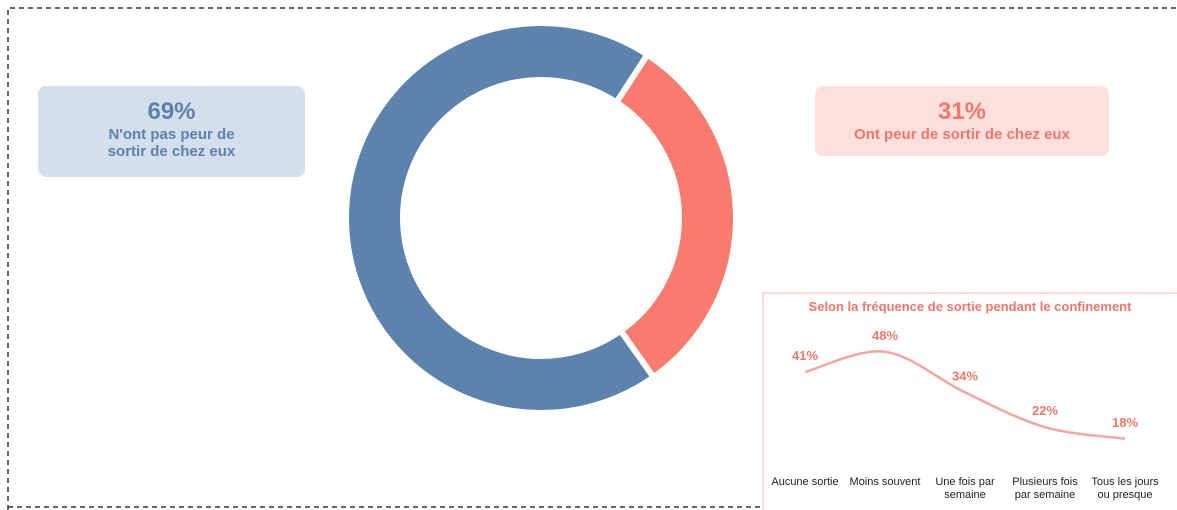 This screenshot has width=1177, height=510. What do you see at coordinates (805, 482) in the screenshot?
I see `x-tick-label: Aucune sortie` at bounding box center [805, 482].